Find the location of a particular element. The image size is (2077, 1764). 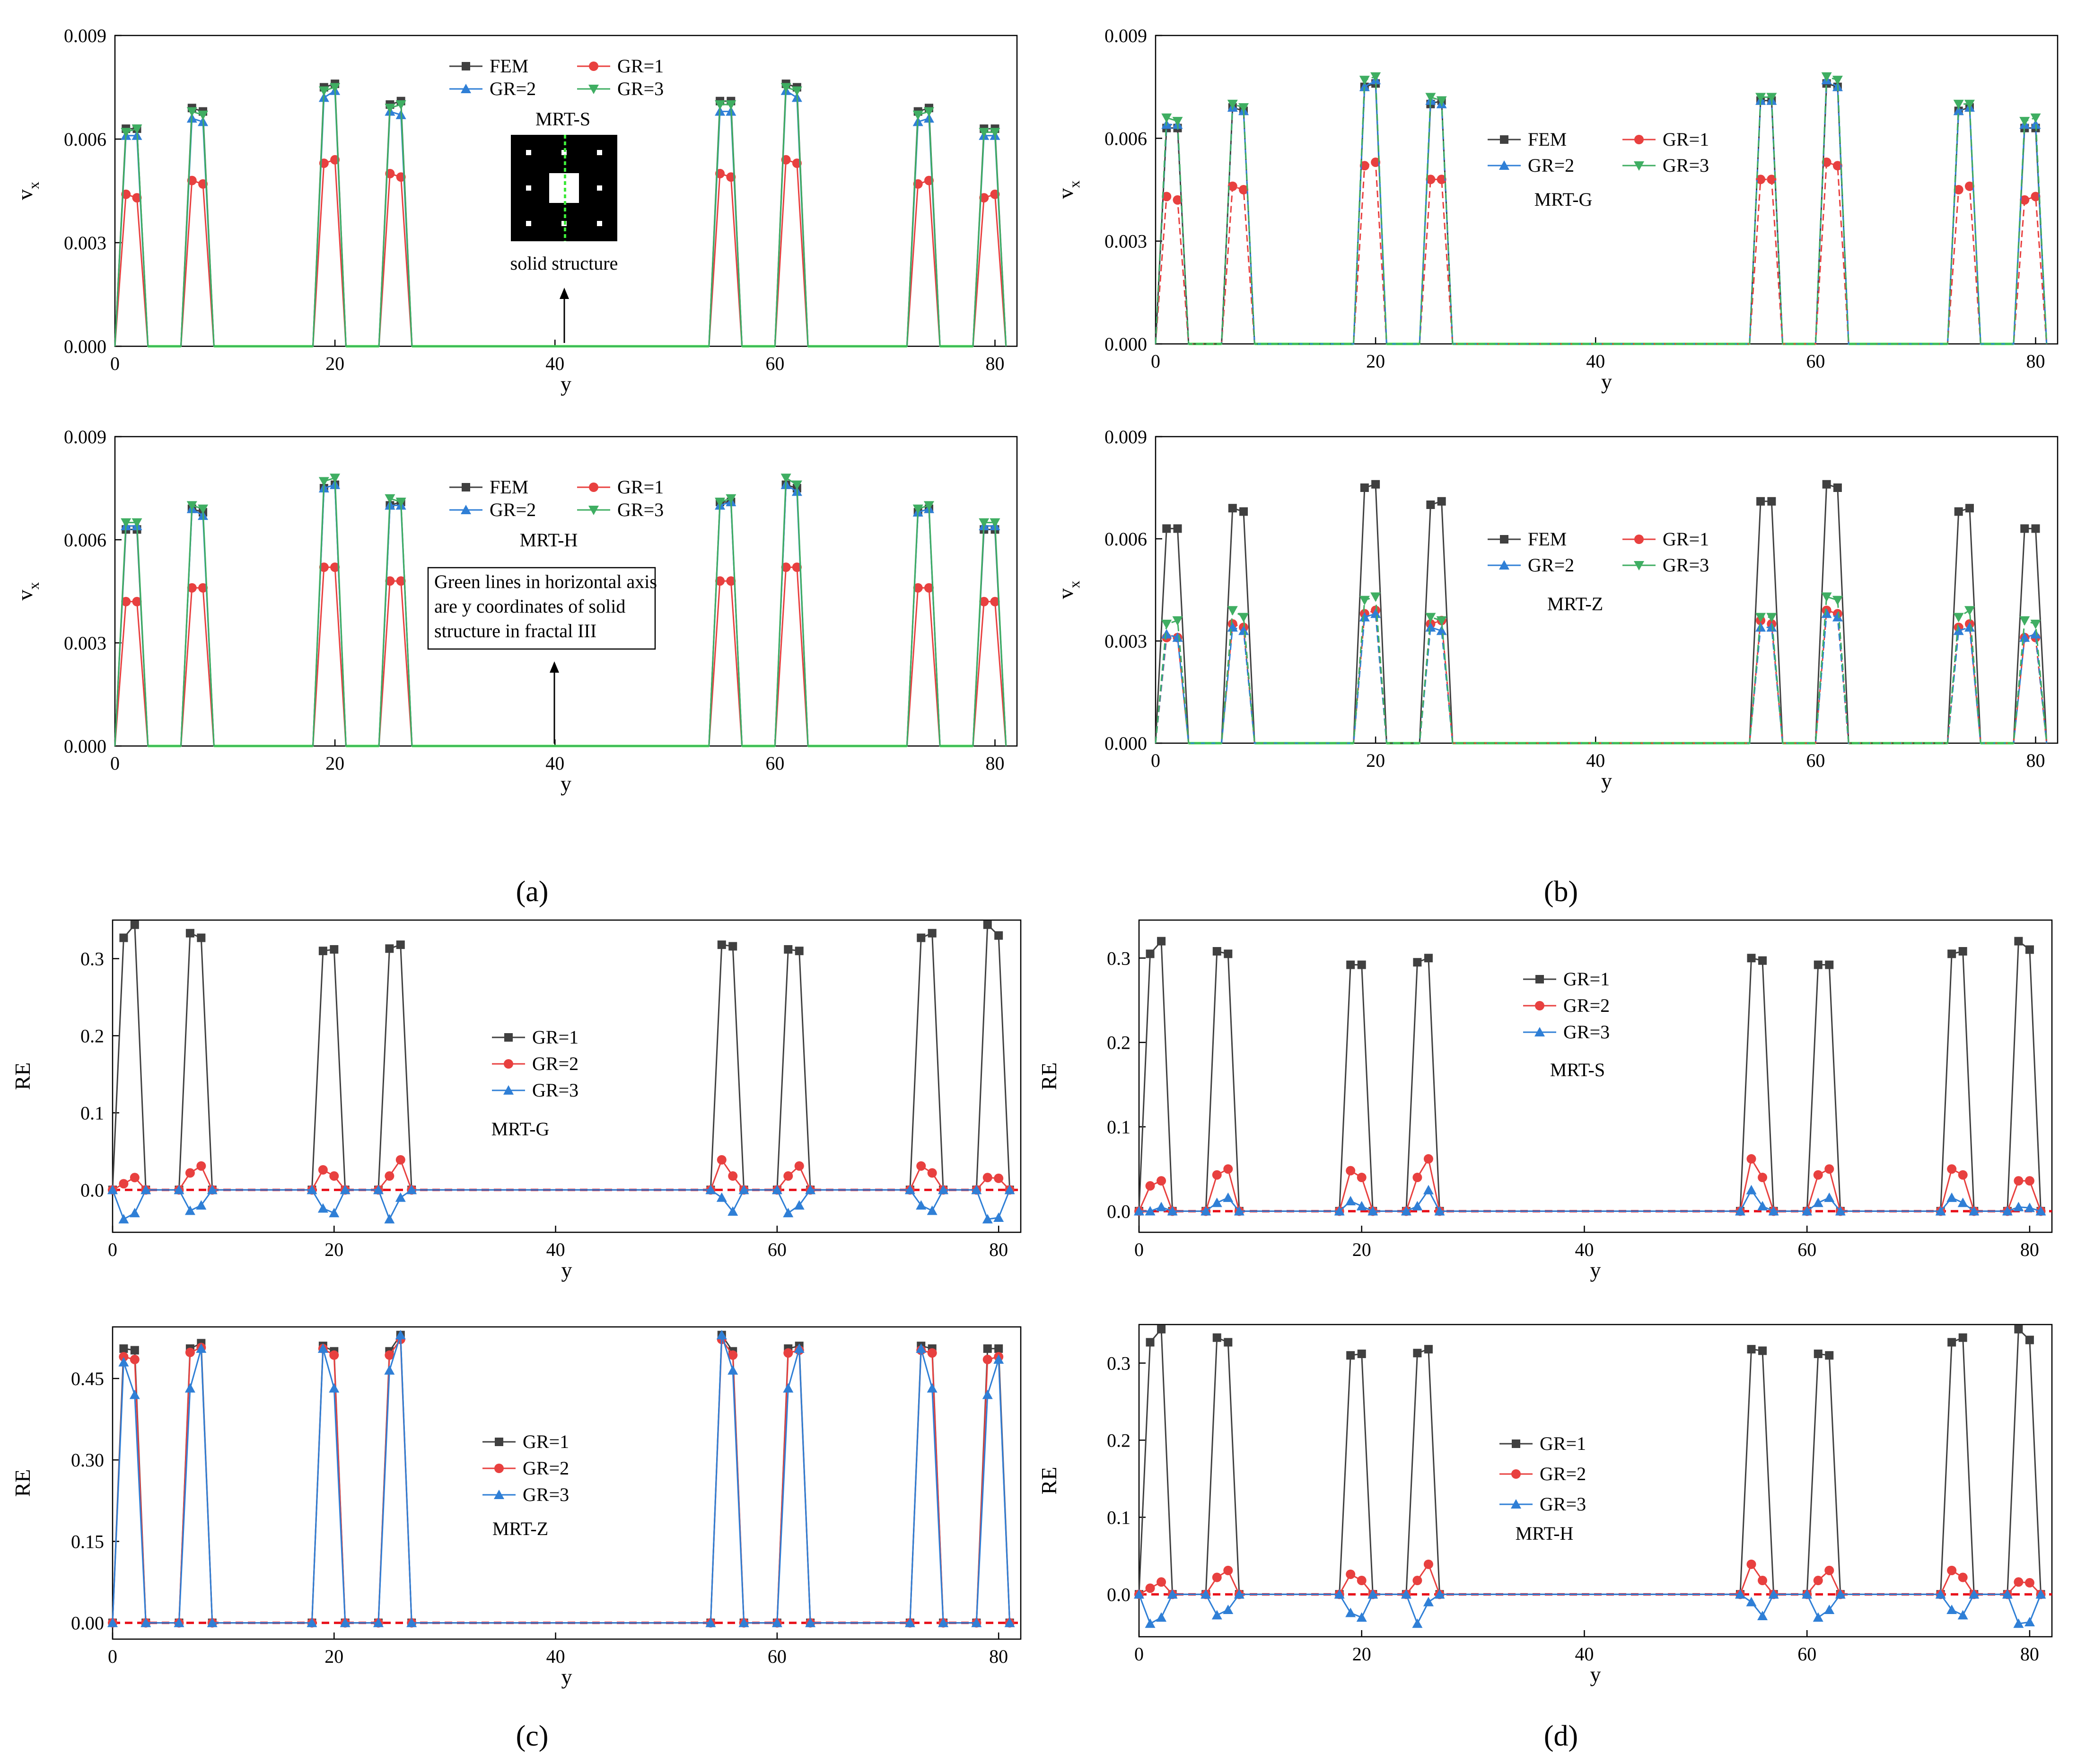

plot-frame is located at coordinates (567, 1076).